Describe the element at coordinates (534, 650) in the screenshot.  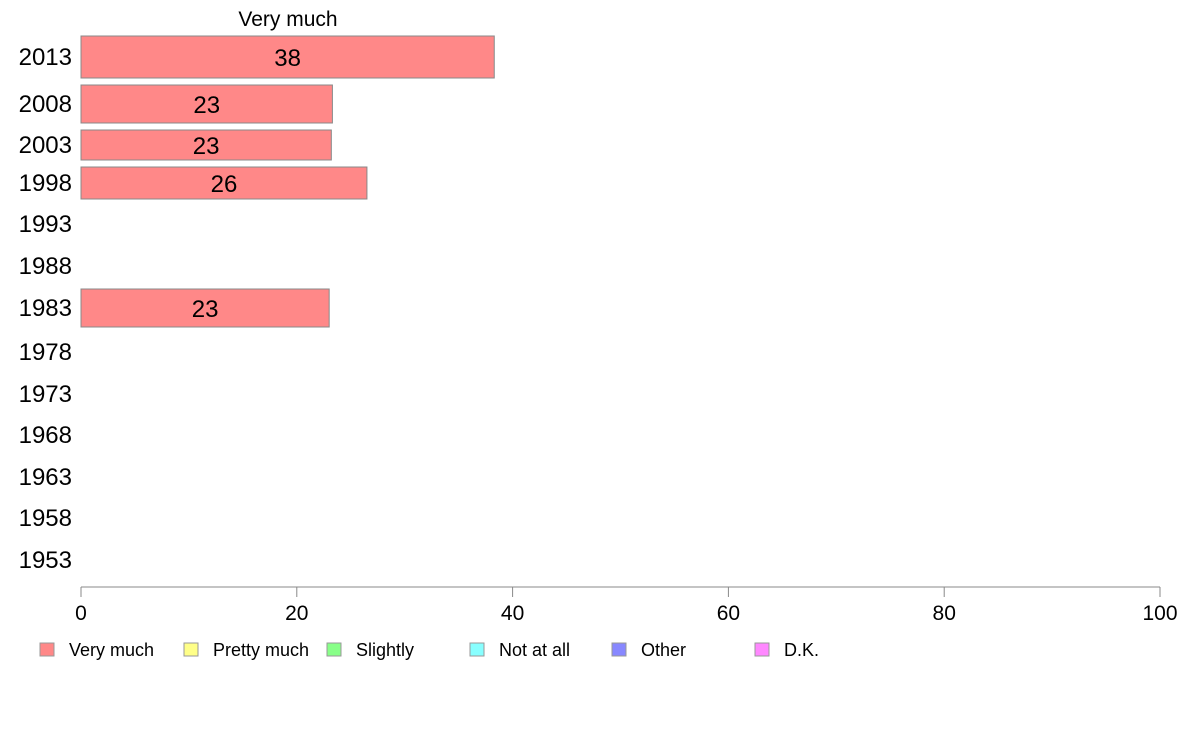
I see `legend-label: Not at all` at that location.